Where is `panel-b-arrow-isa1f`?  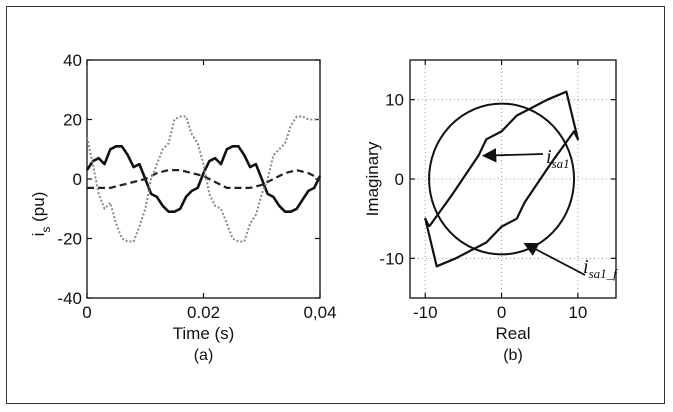
panel-b-arrow-isa1f is located at coordinates (554, 259).